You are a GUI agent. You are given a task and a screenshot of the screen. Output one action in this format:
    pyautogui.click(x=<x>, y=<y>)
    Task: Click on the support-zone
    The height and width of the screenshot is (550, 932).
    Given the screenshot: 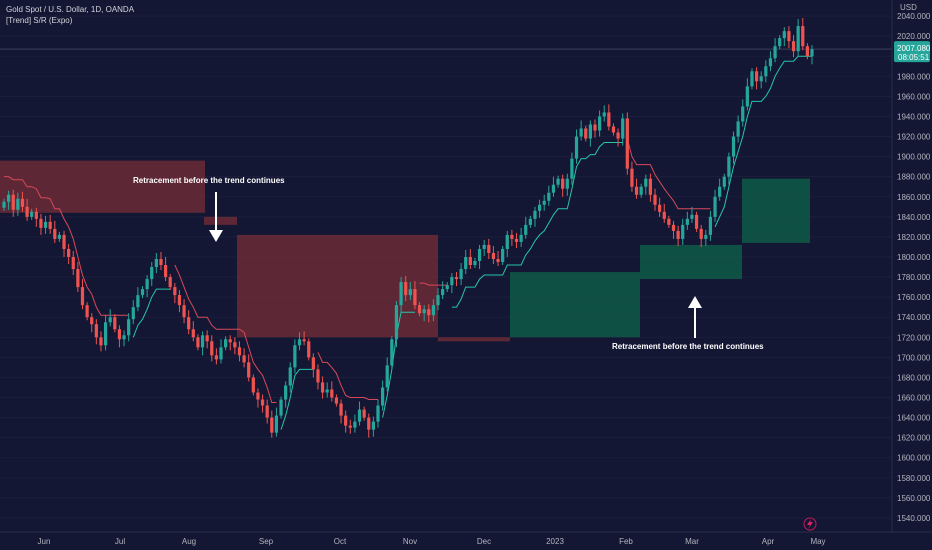 What is the action you would take?
    pyautogui.click(x=575, y=305)
    